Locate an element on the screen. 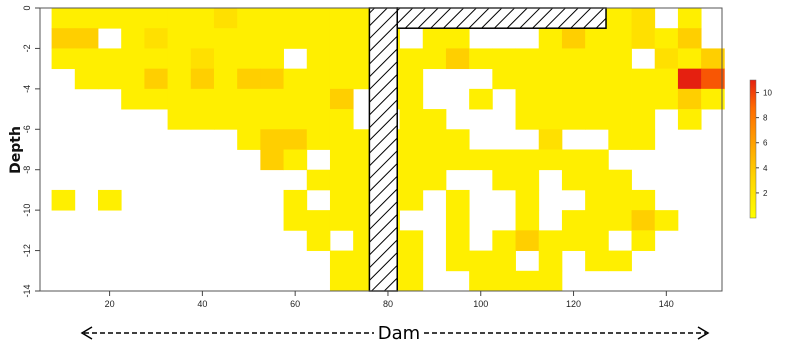 This screenshot has width=785, height=346. hatched-region-dam-vertical is located at coordinates (383, 149).